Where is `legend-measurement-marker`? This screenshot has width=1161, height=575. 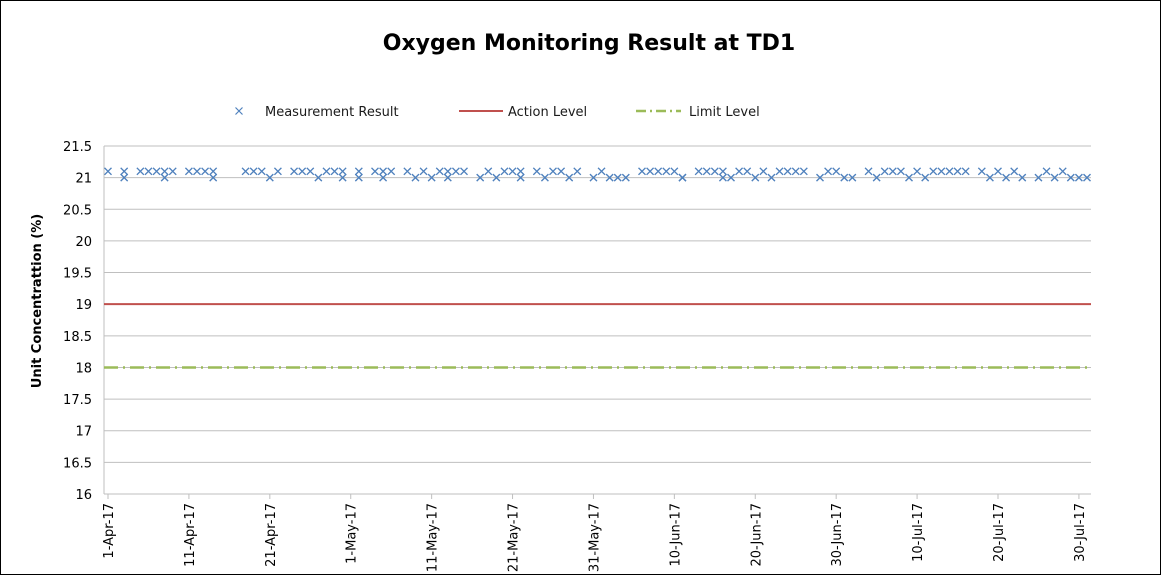
legend-measurement-marker is located at coordinates (239, 111).